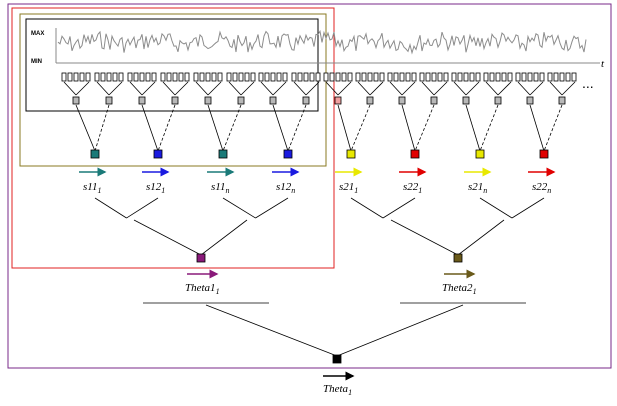  I want to click on level3-node, so click(337, 359).